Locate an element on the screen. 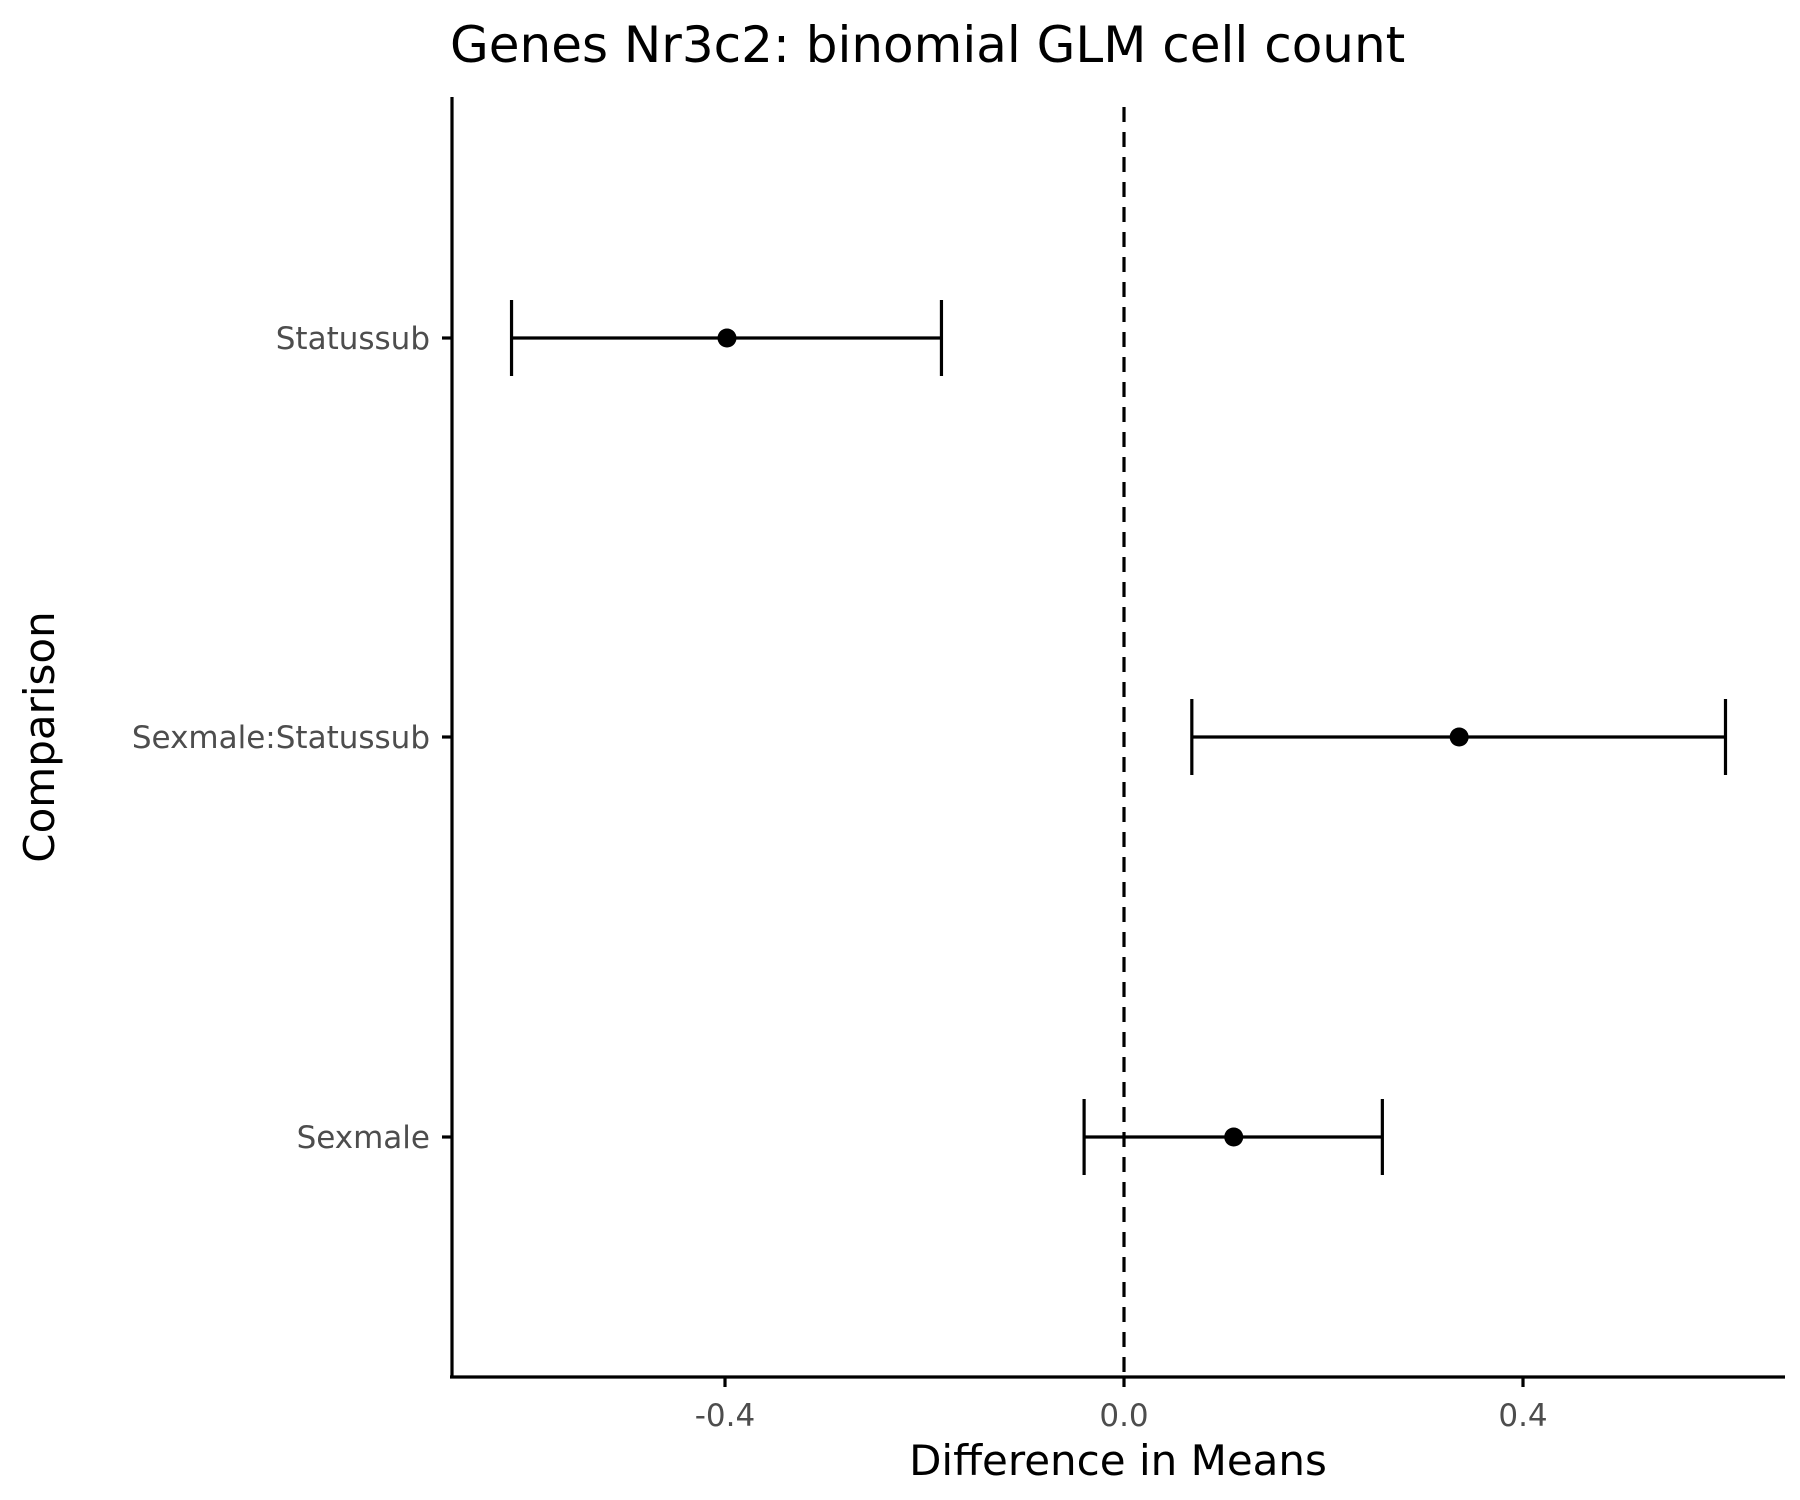  x-tick-label: -0.4 is located at coordinates (725, 1416).